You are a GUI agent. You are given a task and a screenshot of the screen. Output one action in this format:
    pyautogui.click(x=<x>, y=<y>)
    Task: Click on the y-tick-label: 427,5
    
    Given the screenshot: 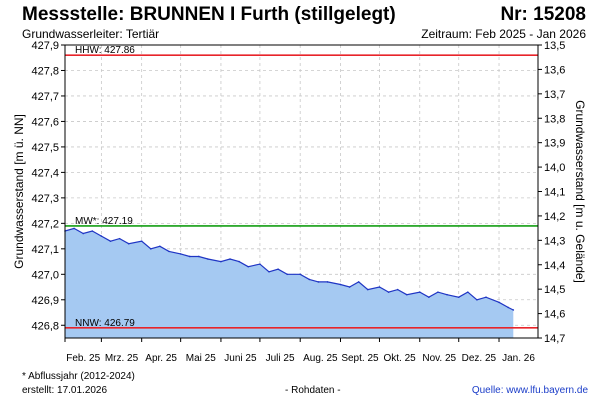 What is the action you would take?
    pyautogui.click(x=45, y=148)
    